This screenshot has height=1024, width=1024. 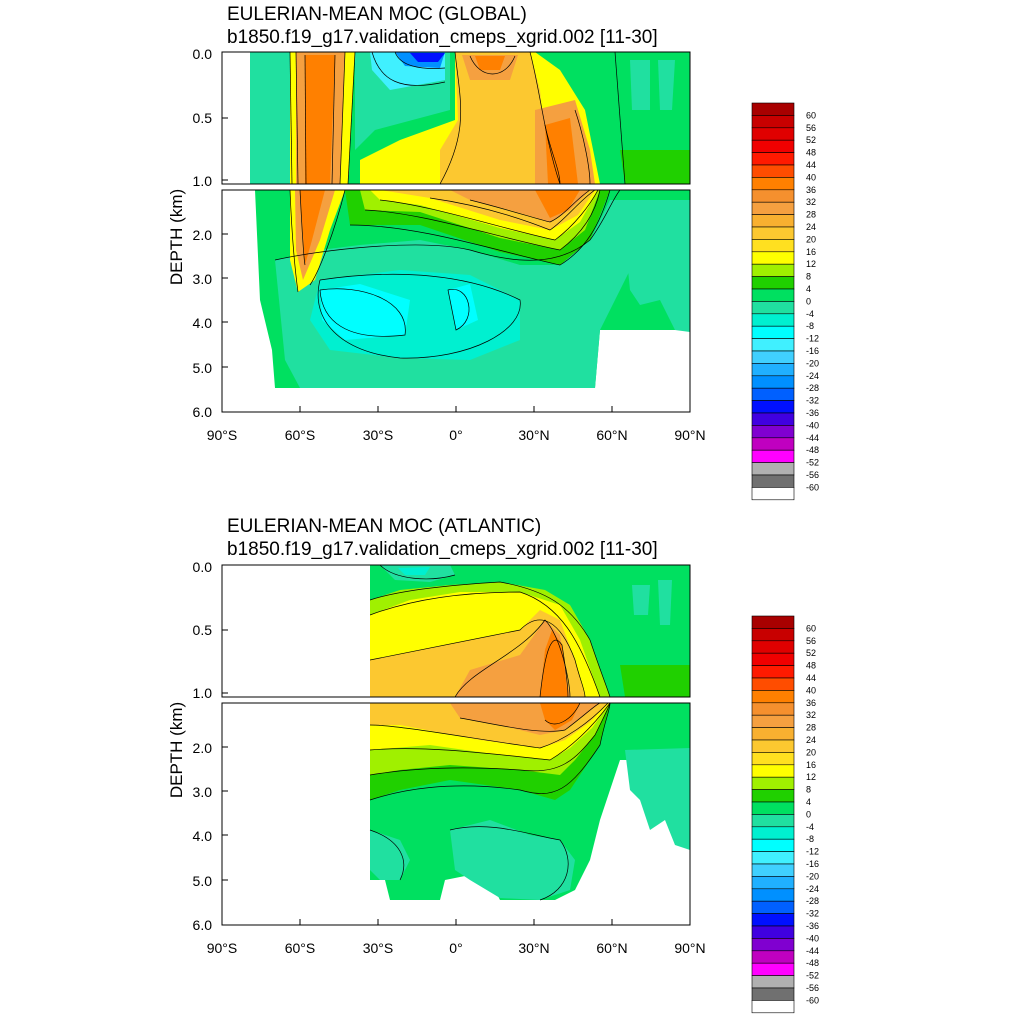 What do you see at coordinates (812, 487) in the screenshot?
I see `colorbar-label: -60` at bounding box center [812, 487].